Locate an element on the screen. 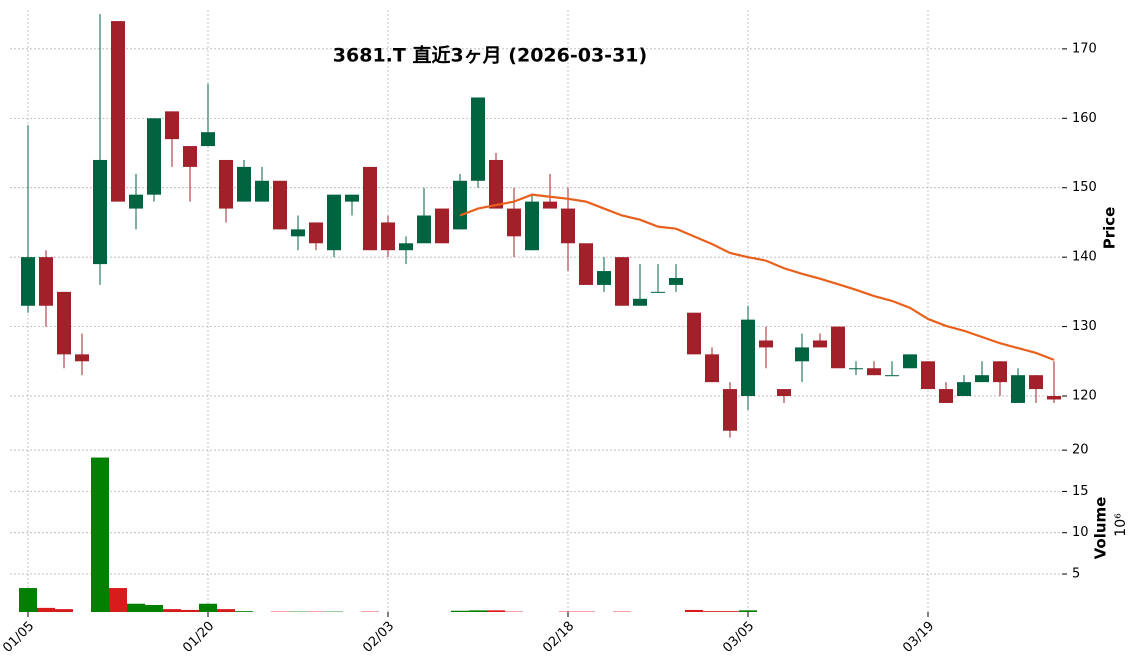 The width and height of the screenshot is (1144, 670). axis-multiplier: 10⁶ is located at coordinates (1121, 525).